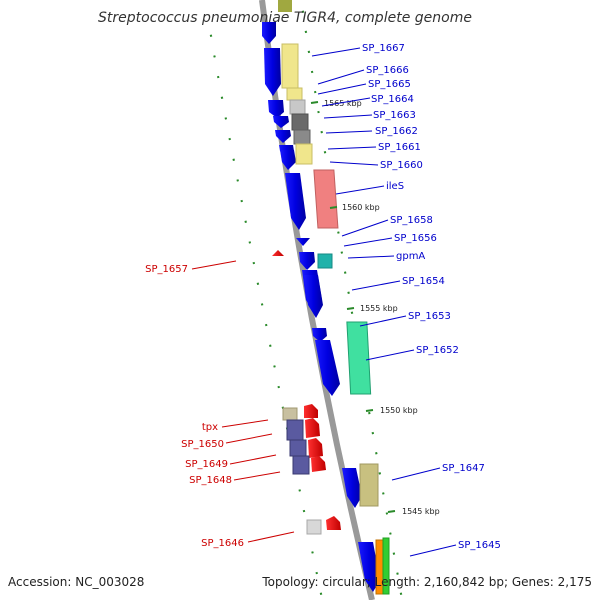 The image size is (600, 600). What do you see at coordinates (429, 316) in the screenshot?
I see `label-sp1653: SP_1653` at bounding box center [429, 316].